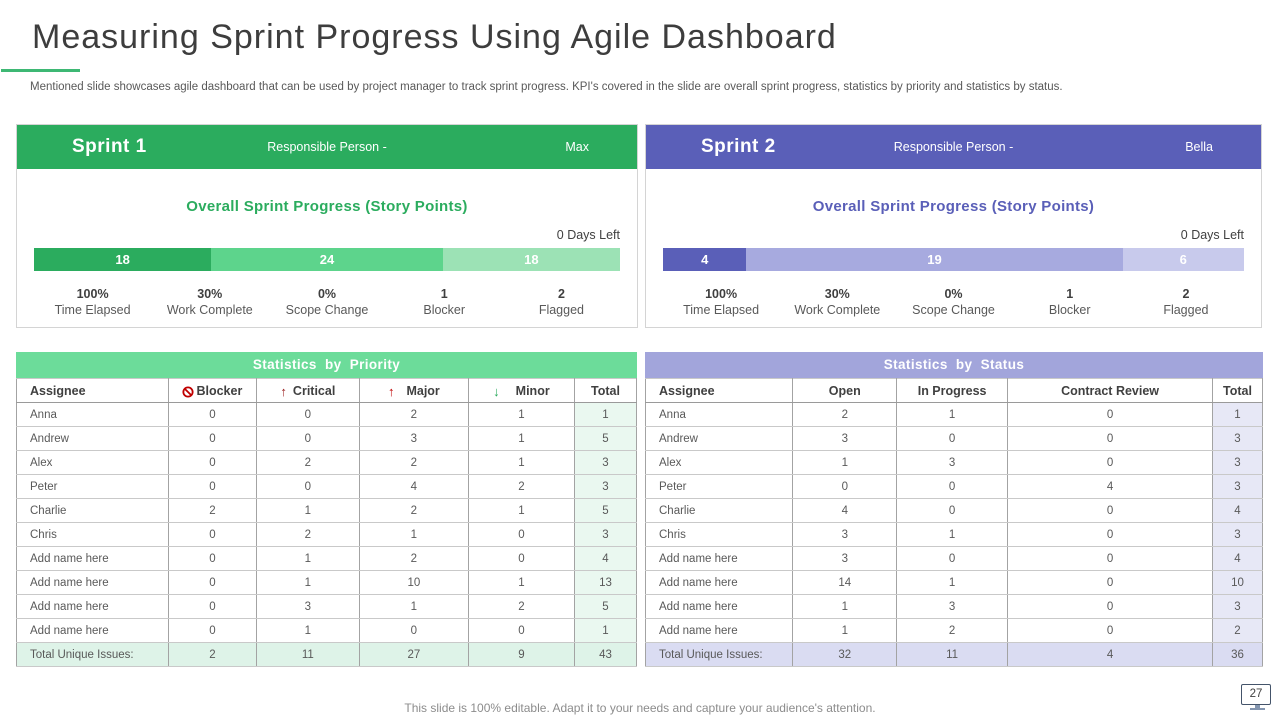  Describe the element at coordinates (954, 582) in the screenshot. I see `table-row: Add name here 14 1 0 10` at that location.